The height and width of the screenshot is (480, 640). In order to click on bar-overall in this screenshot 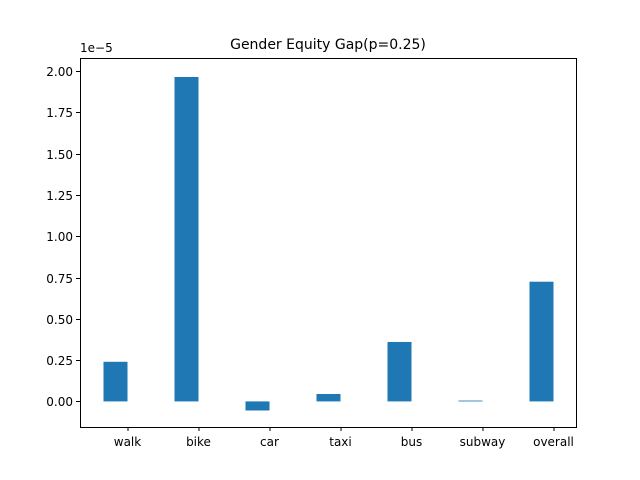, I will do `click(541, 341)`.